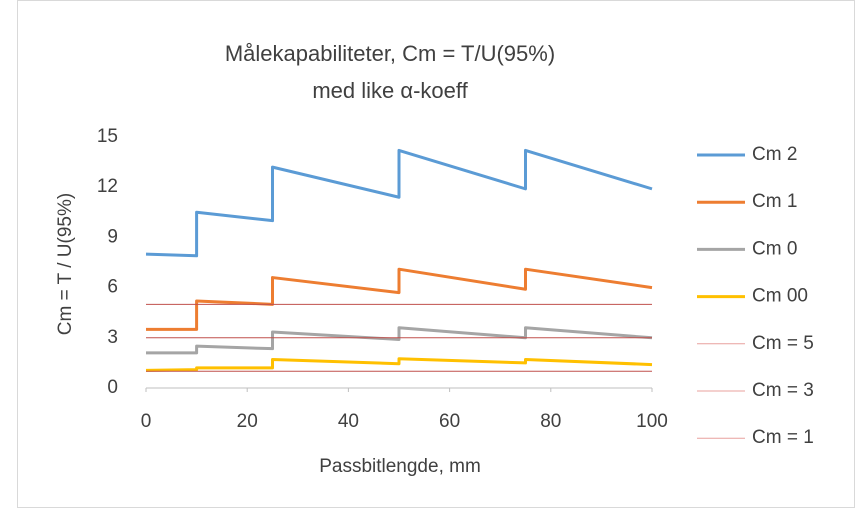 The image size is (868, 509). I want to click on legend-label: Cm 00, so click(780, 296).